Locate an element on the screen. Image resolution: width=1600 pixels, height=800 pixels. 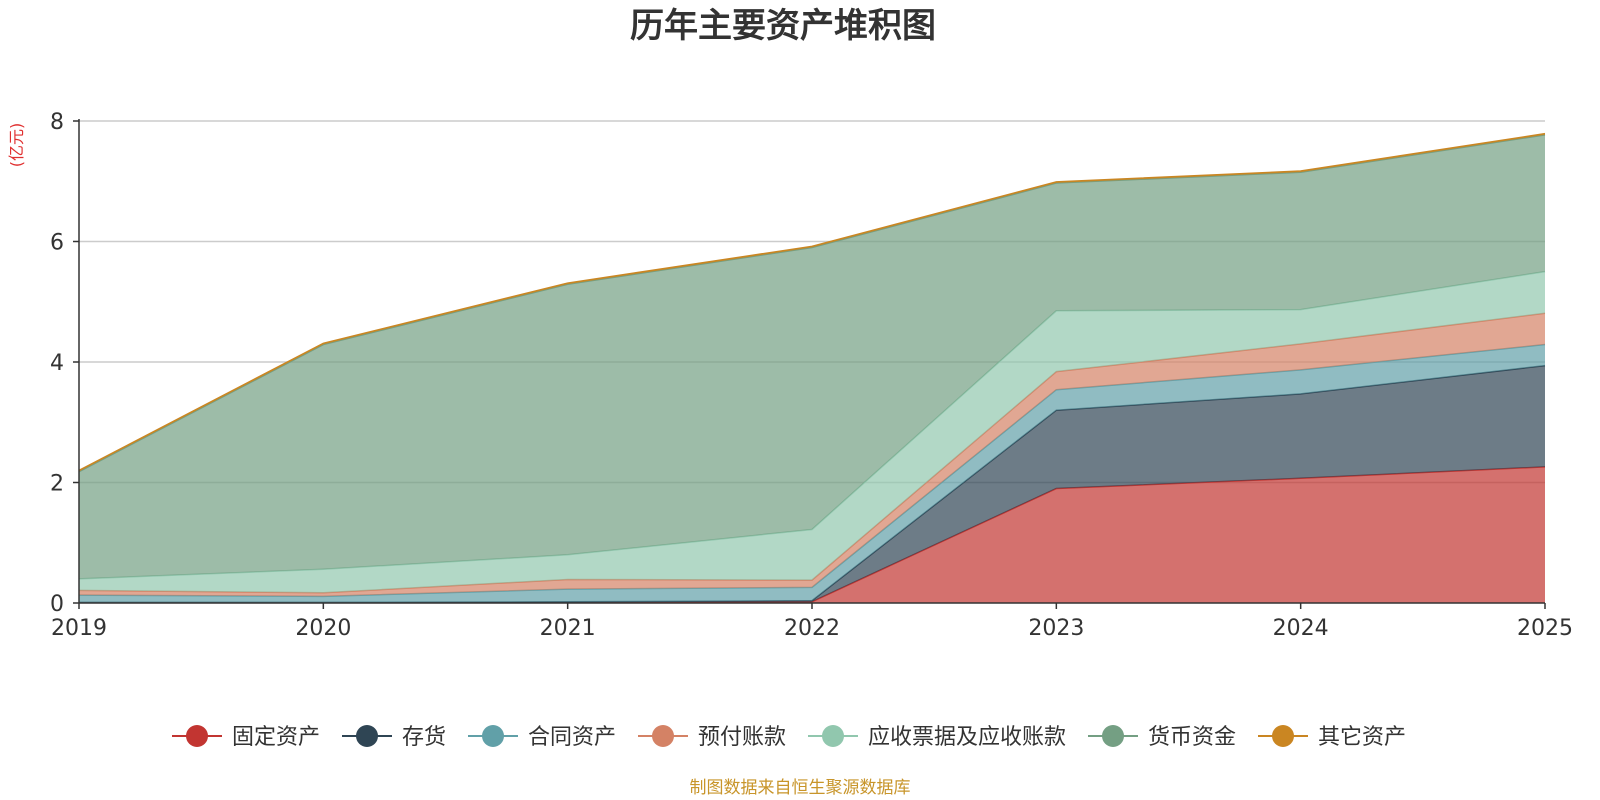
legend-label: 货币资金 is located at coordinates (1192, 737).